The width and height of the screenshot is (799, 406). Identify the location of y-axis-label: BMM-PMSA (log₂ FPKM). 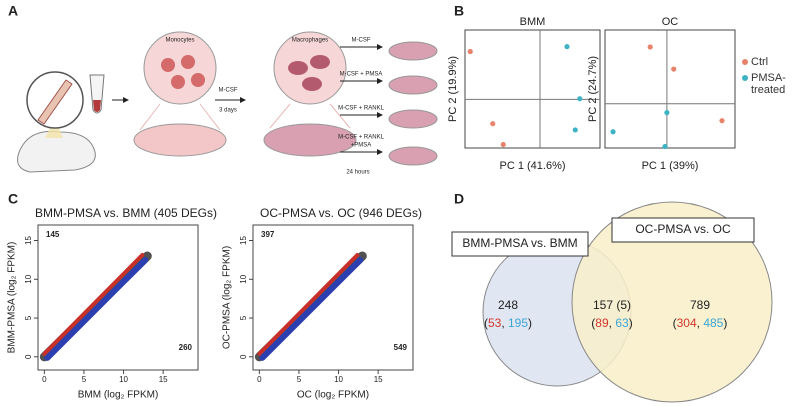
(12, 298).